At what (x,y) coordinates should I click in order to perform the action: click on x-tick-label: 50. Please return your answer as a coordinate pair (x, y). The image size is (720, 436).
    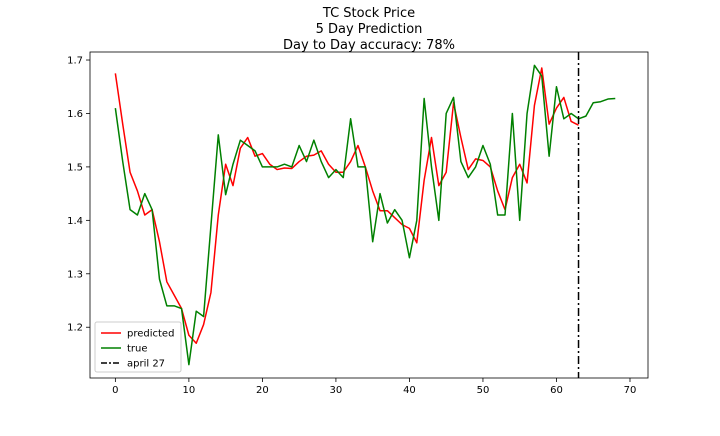
    Looking at the image, I should click on (483, 390).